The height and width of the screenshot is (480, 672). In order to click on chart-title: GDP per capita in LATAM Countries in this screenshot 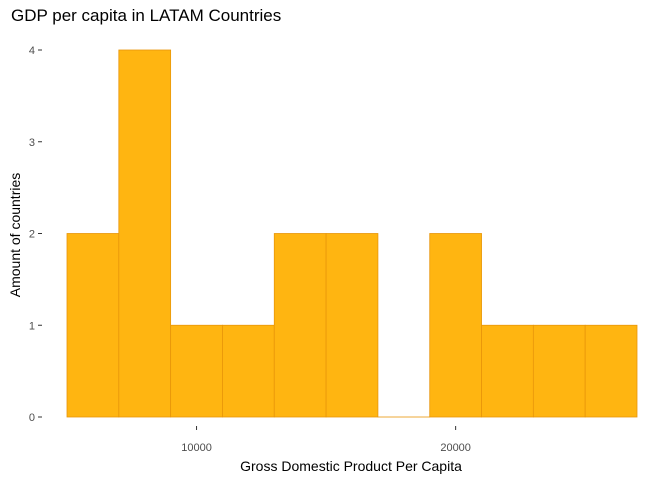, I will do `click(146, 15)`.